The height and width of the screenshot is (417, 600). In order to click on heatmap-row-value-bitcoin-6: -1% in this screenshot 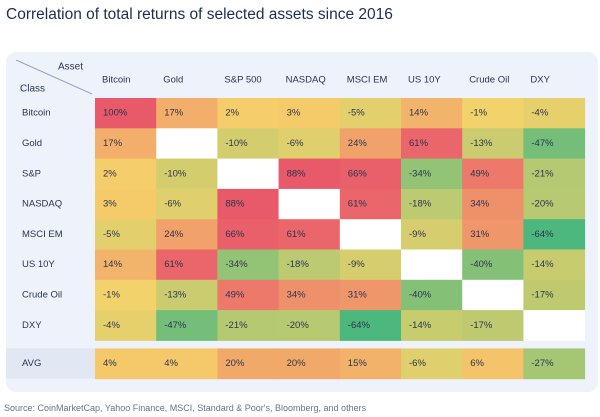, I will do `click(478, 113)`.